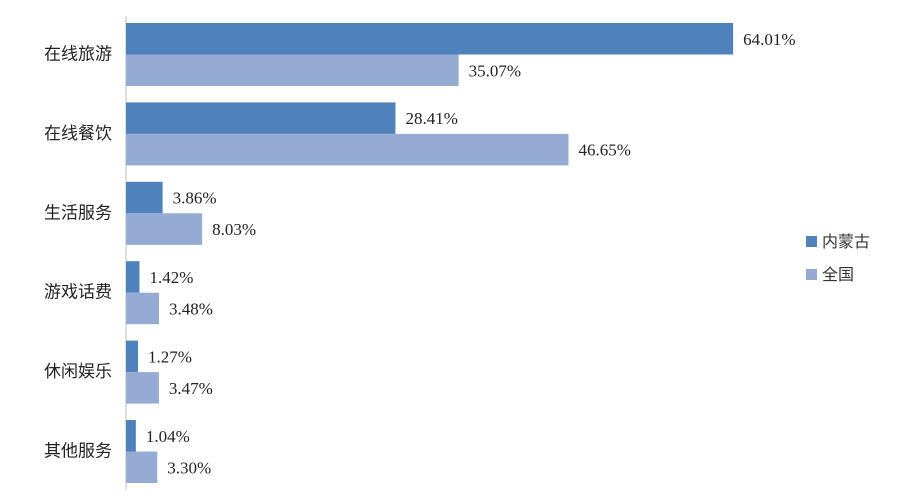 This screenshot has width=909, height=504. What do you see at coordinates (191, 388) in the screenshot?
I see `data-label: 3.47%` at bounding box center [191, 388].